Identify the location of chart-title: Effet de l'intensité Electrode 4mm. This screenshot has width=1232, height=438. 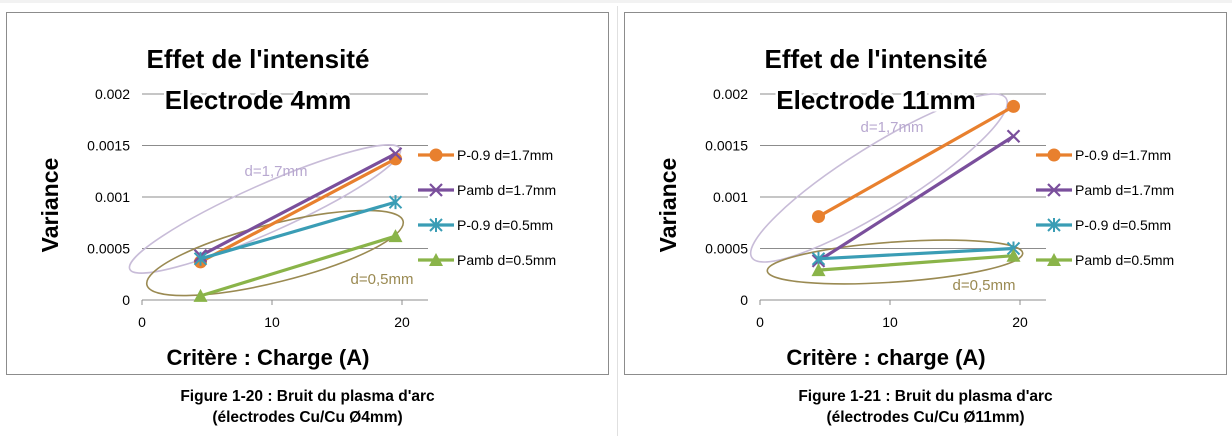
(258, 81).